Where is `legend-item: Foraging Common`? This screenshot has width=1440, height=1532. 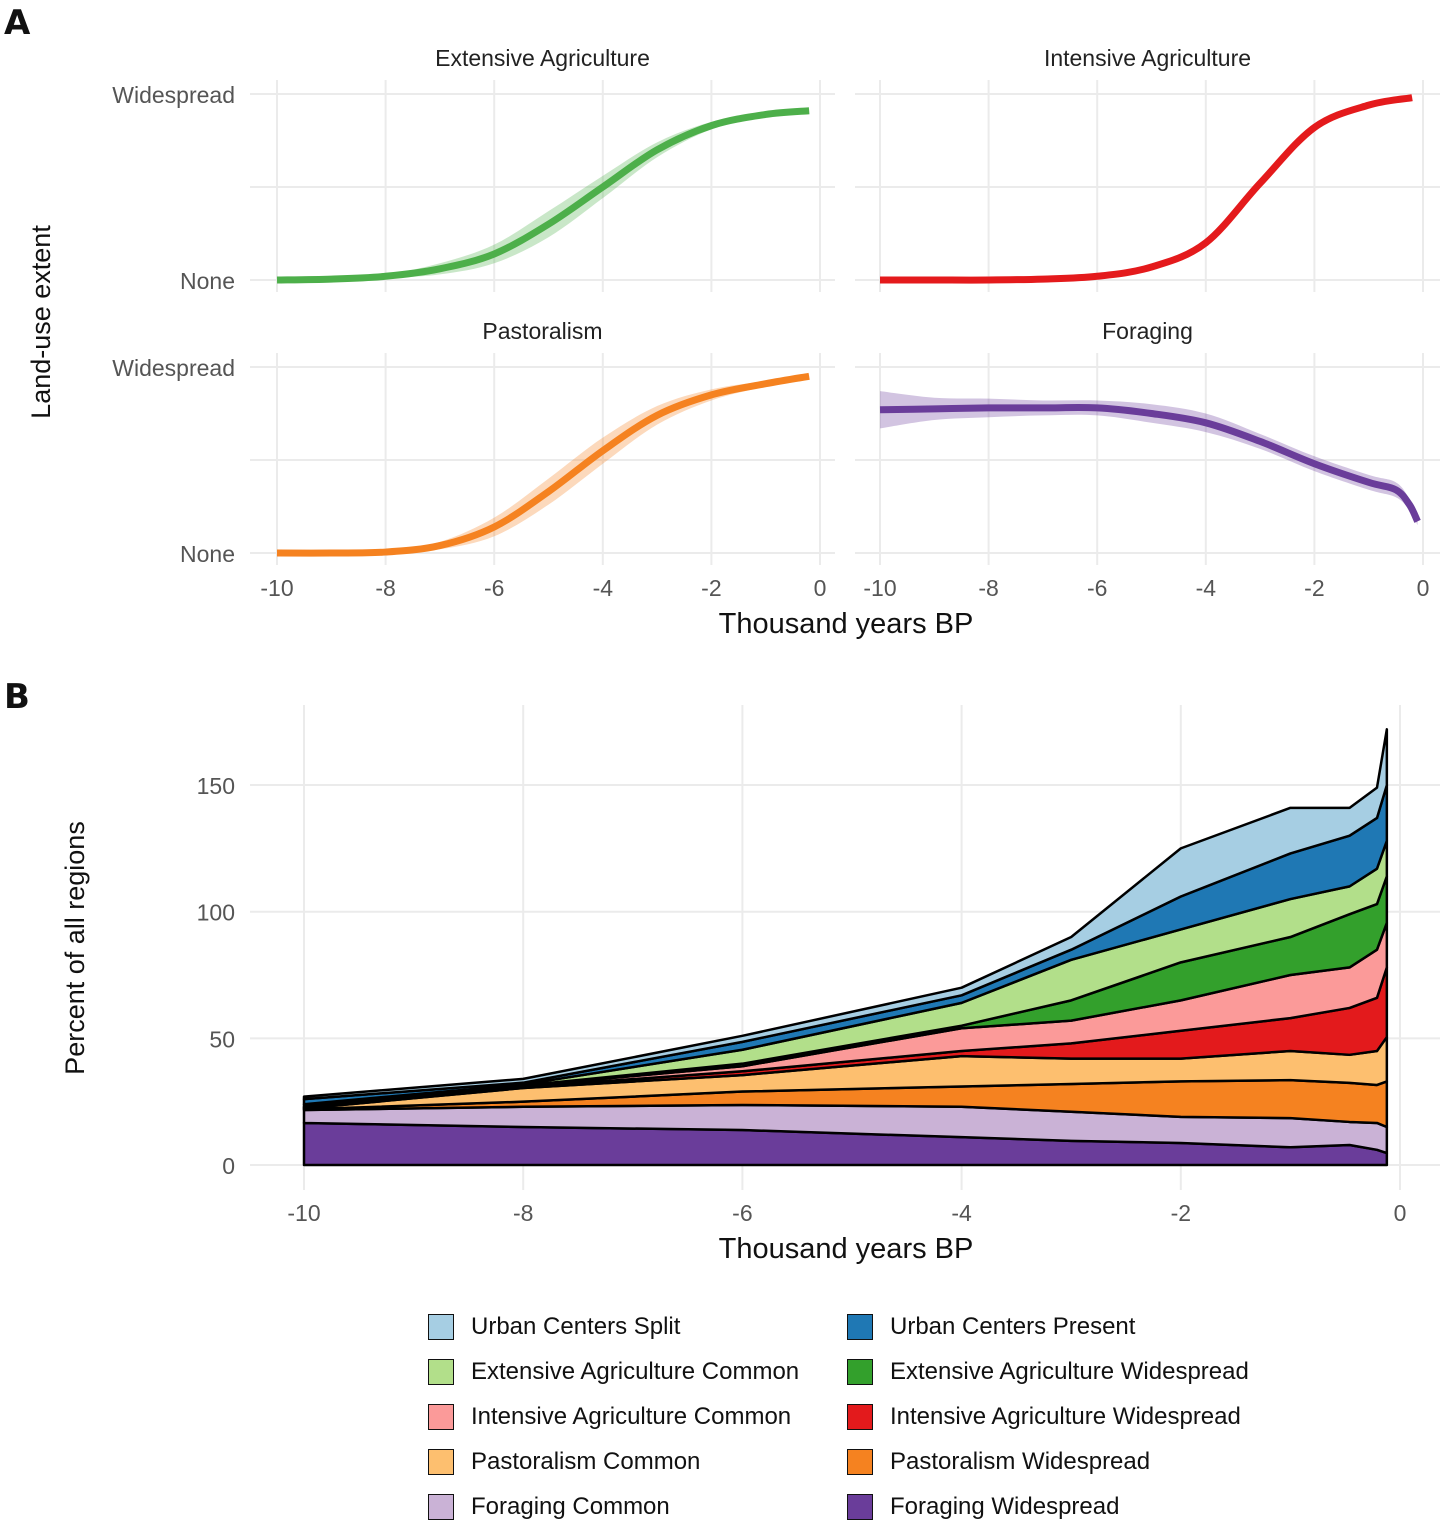
legend-item: Foraging Common is located at coordinates (637, 1507).